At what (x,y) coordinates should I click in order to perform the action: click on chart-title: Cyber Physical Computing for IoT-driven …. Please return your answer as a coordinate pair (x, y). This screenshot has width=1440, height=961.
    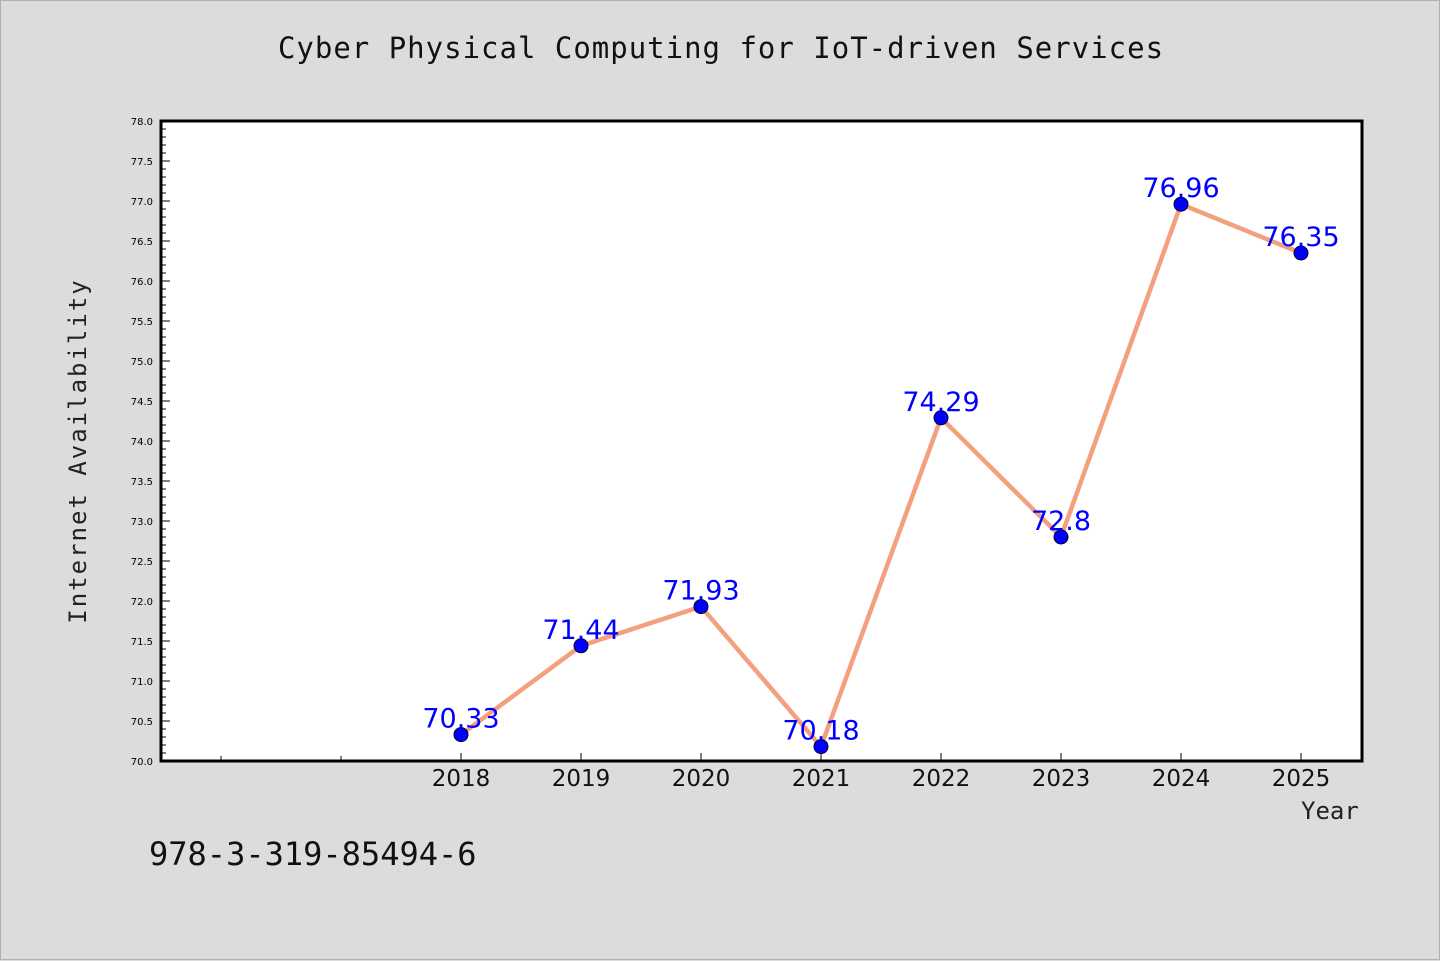
    Looking at the image, I should click on (721, 48).